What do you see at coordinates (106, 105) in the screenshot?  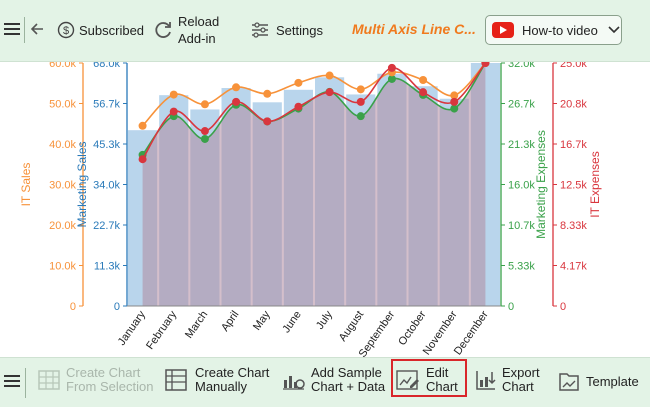 I see `marketing_sales-tick-label: 56.7k` at bounding box center [106, 105].